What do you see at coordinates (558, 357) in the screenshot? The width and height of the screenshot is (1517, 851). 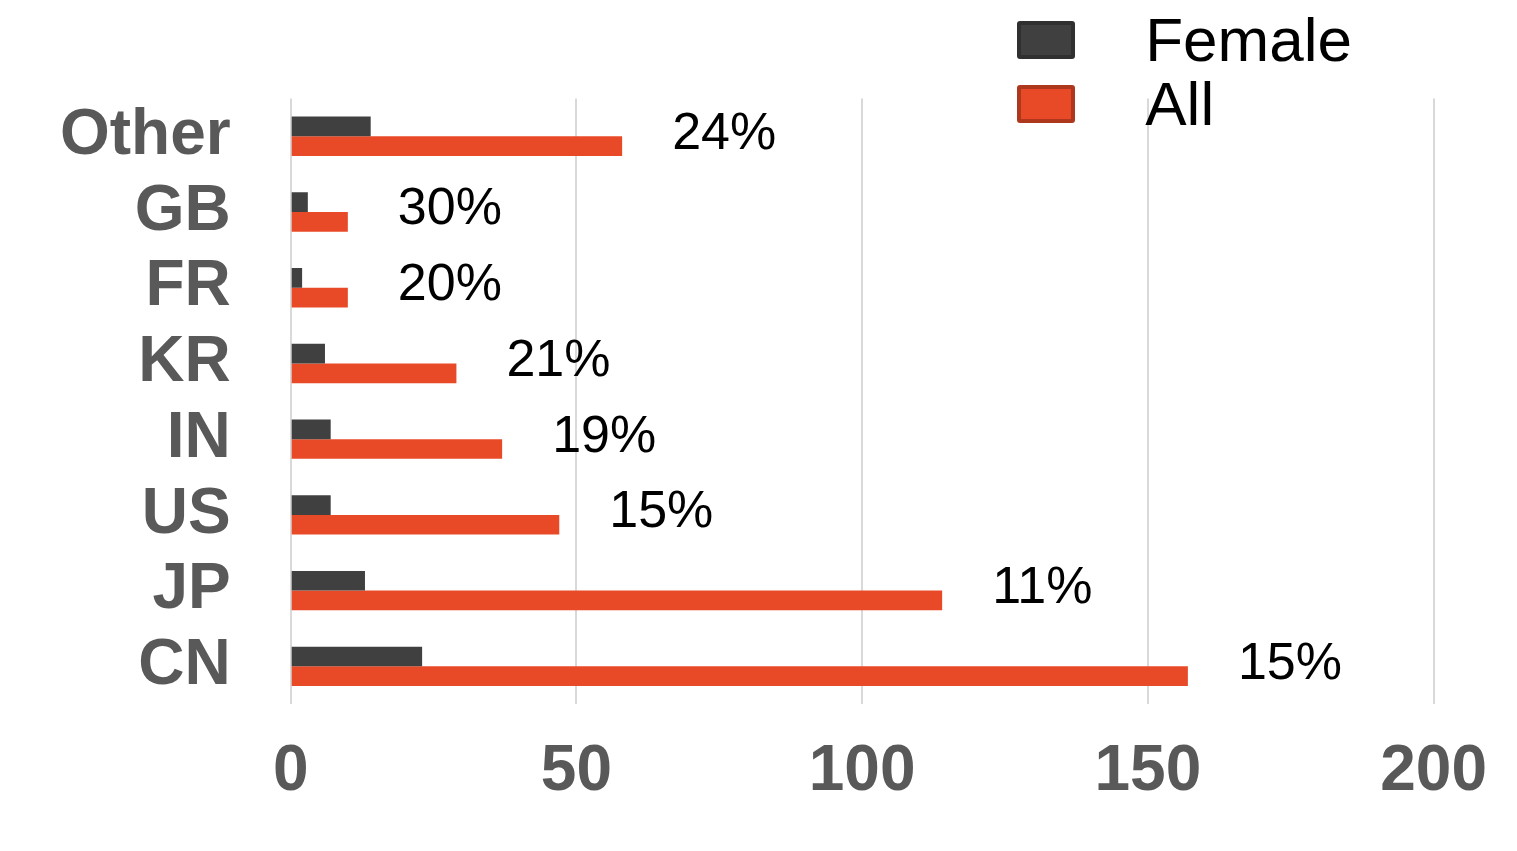 I see `annotation: 21%` at bounding box center [558, 357].